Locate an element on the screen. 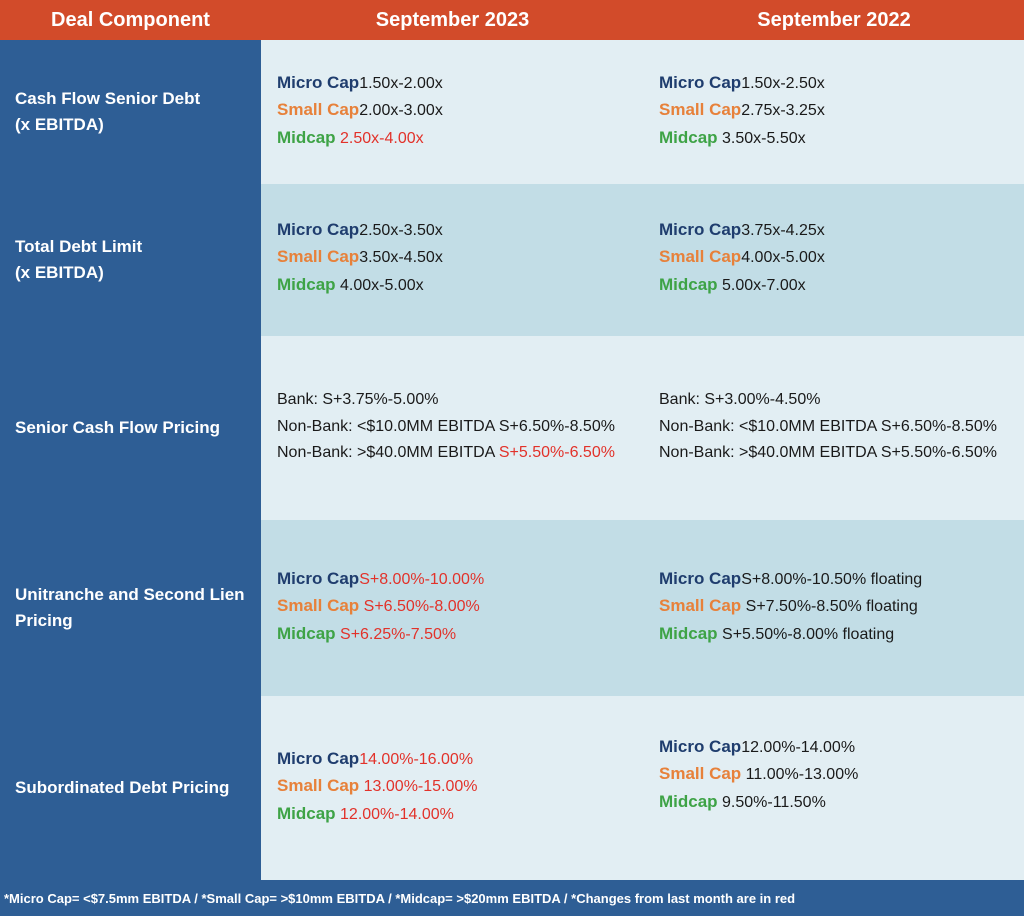 The width and height of the screenshot is (1024, 916). tier-value: S+5.50%-8.00% floating is located at coordinates (808, 634).